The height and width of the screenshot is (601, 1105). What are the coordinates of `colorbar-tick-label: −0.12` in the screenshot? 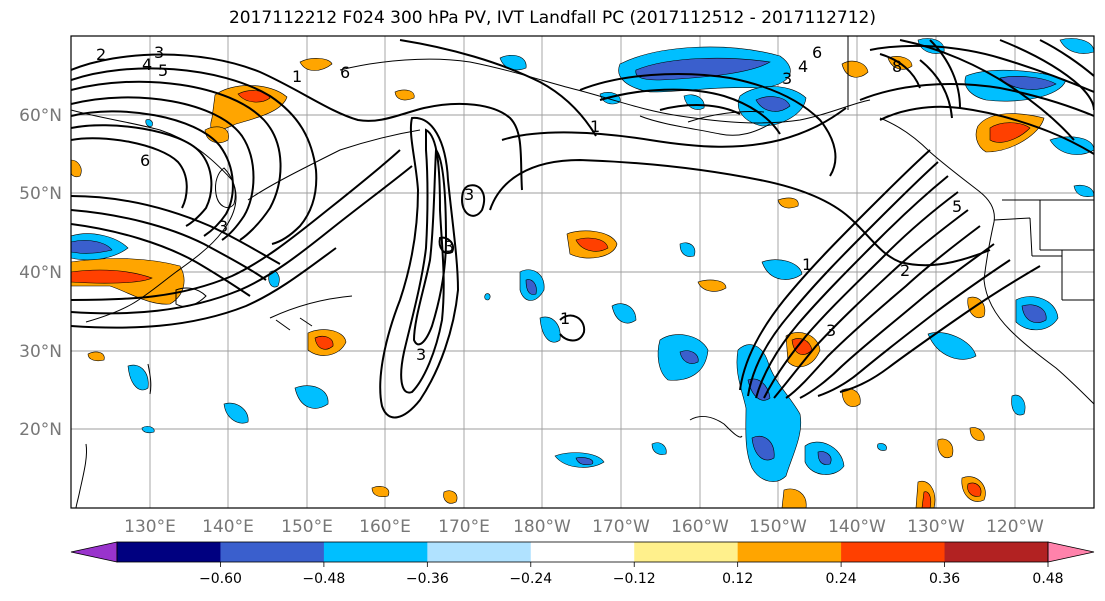 It's located at (634, 579).